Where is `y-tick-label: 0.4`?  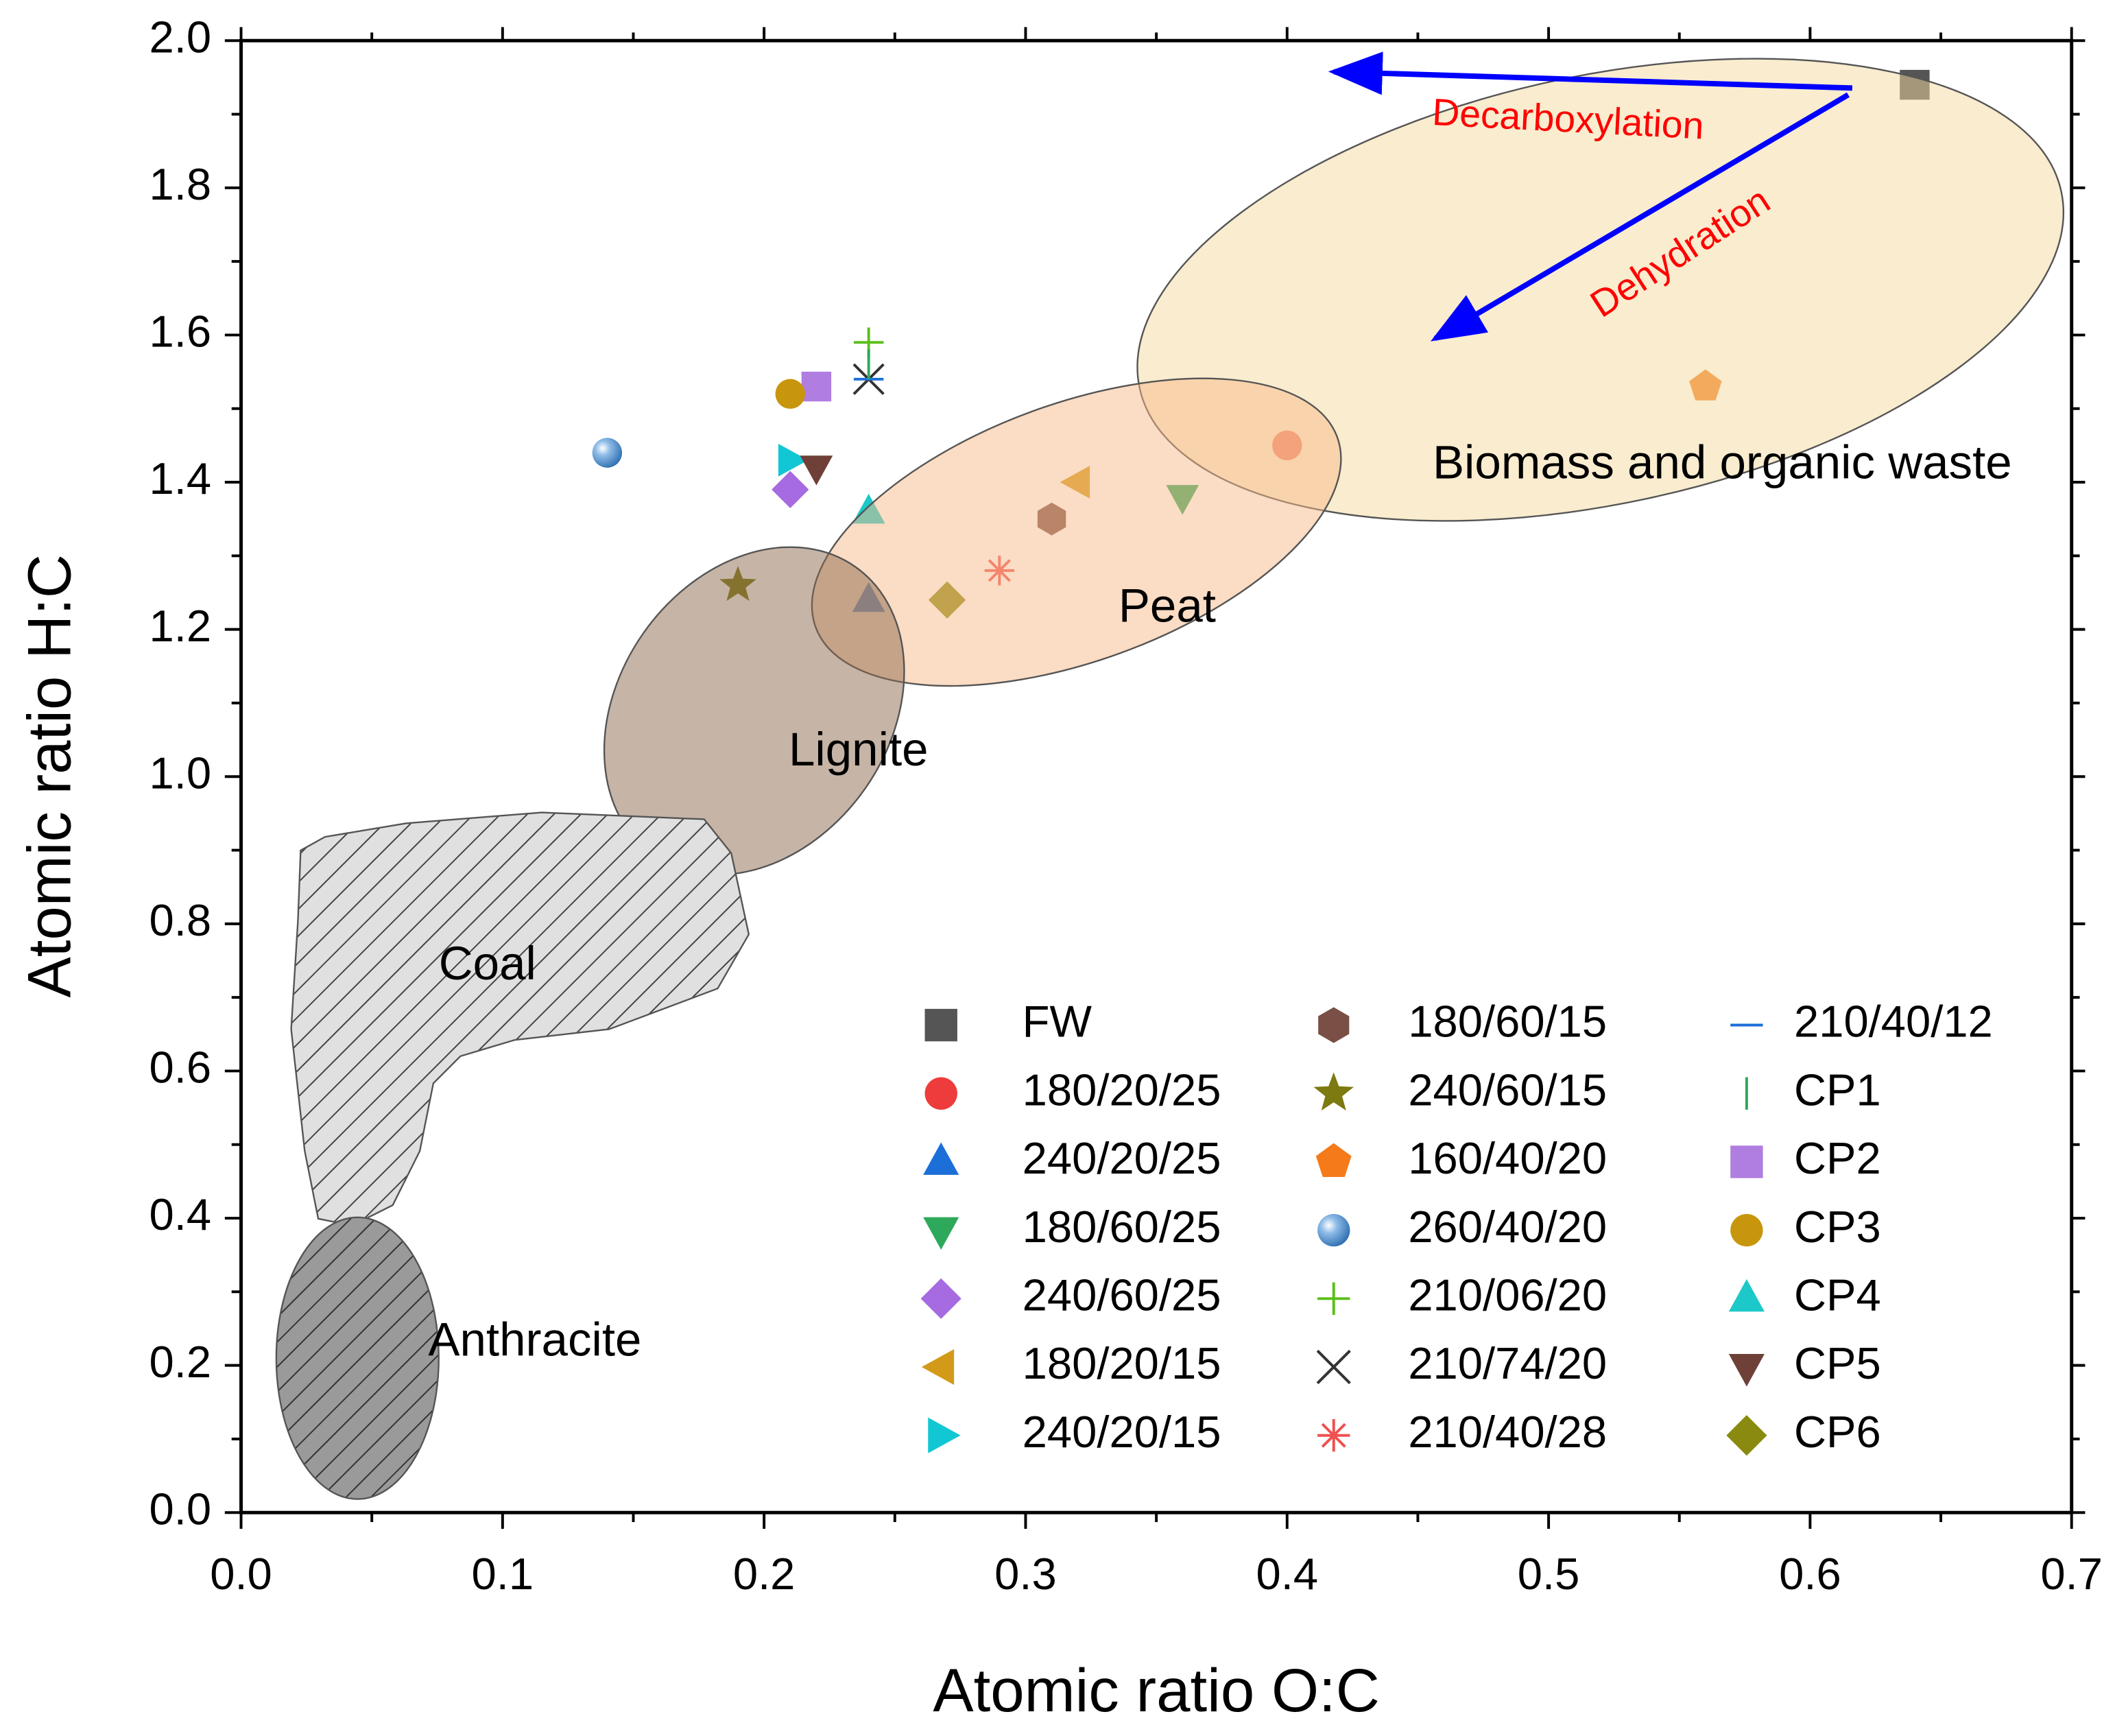 y-tick-label: 0.4 is located at coordinates (181, 1214).